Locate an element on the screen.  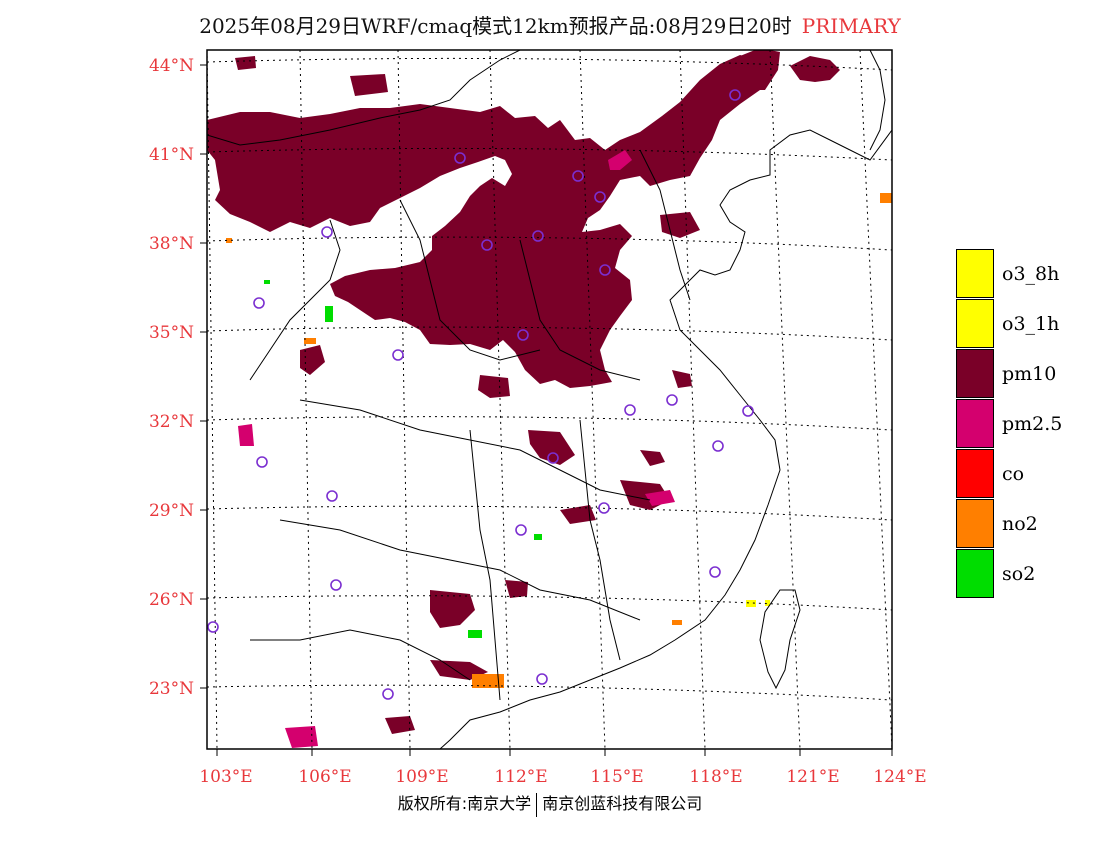
lon-label: 124°E is located at coordinates (899, 777).